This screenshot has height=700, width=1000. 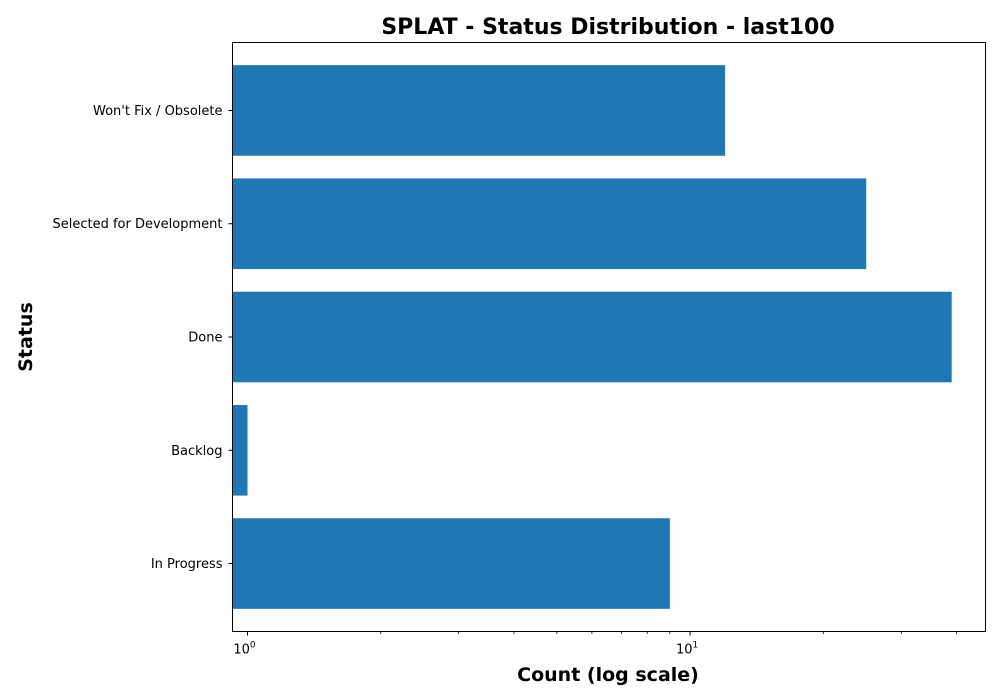 What do you see at coordinates (549, 224) in the screenshot?
I see `bar-selected-for-development` at bounding box center [549, 224].